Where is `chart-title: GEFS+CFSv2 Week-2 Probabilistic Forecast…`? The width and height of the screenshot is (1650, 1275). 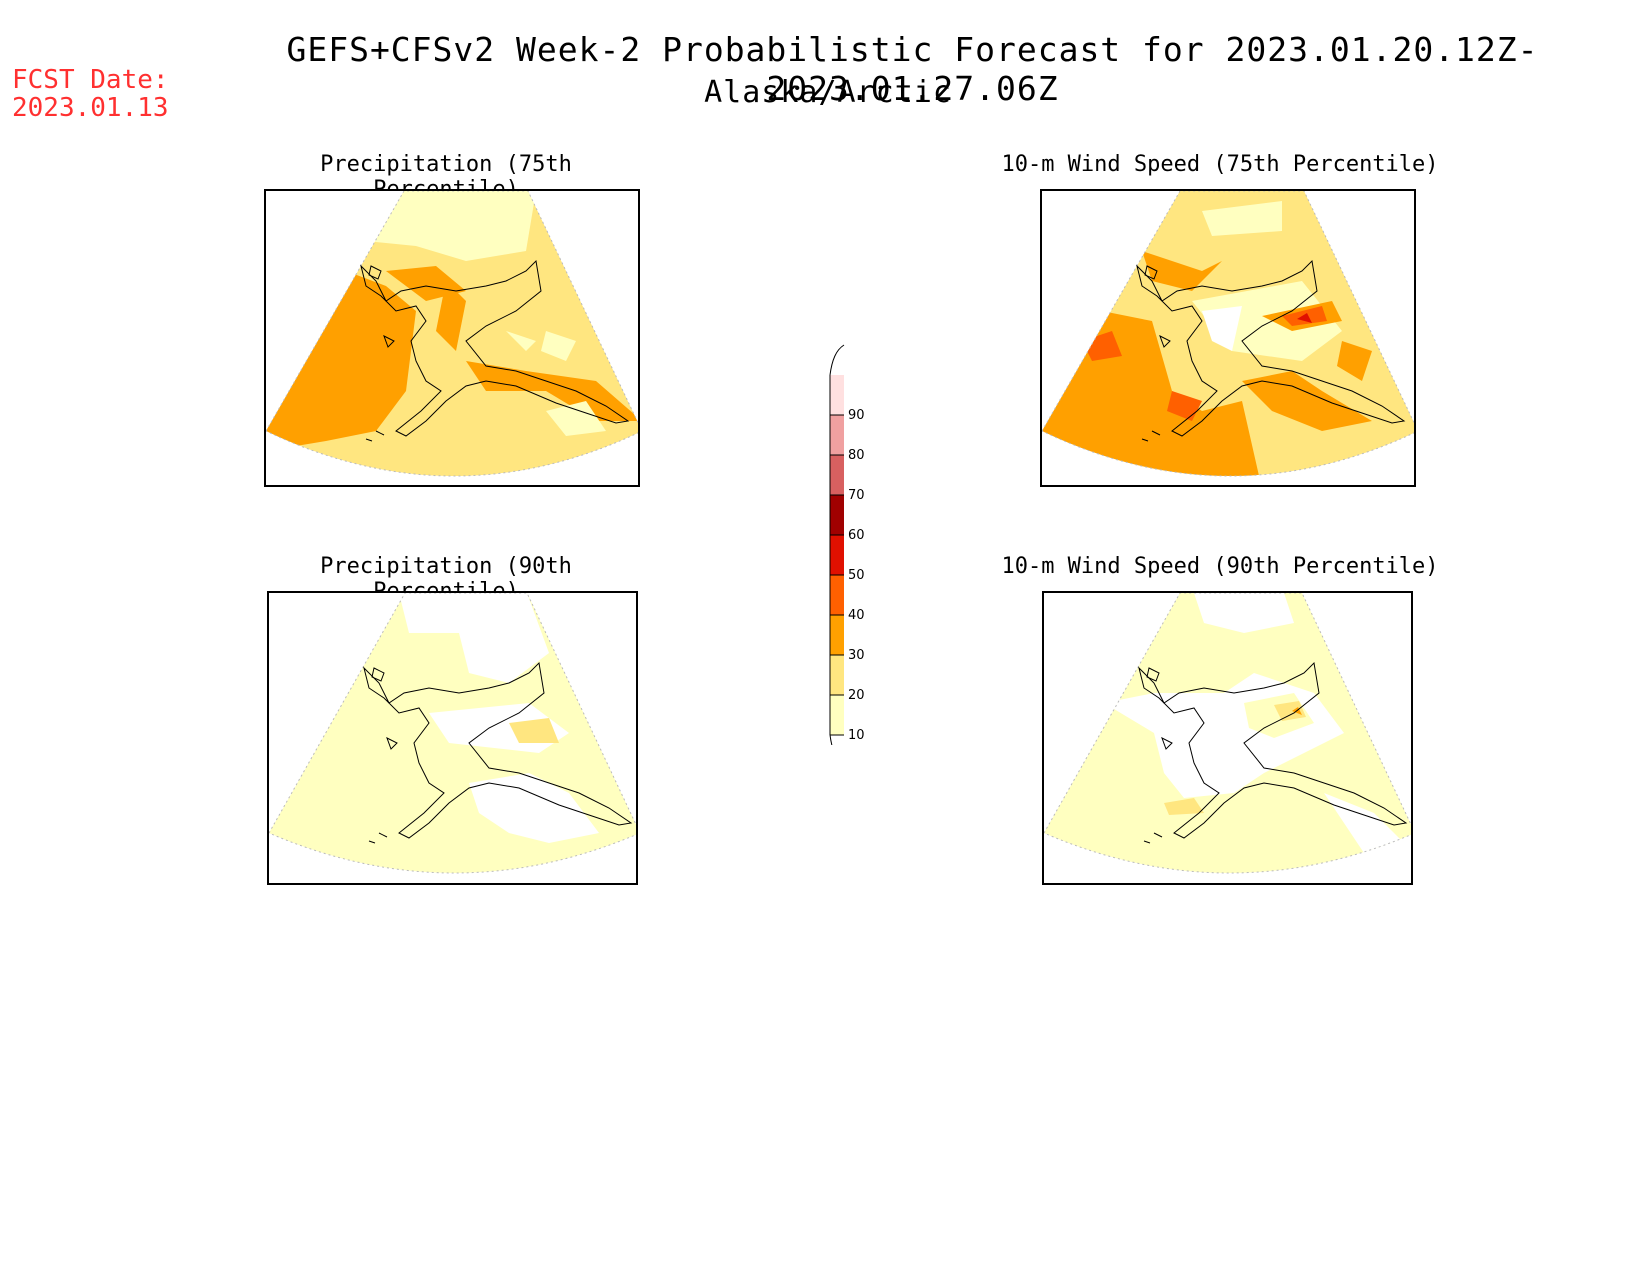 chart-title: GEFS+CFSv2 Week-2 Probabilistic Forecast… is located at coordinates (912, 69).